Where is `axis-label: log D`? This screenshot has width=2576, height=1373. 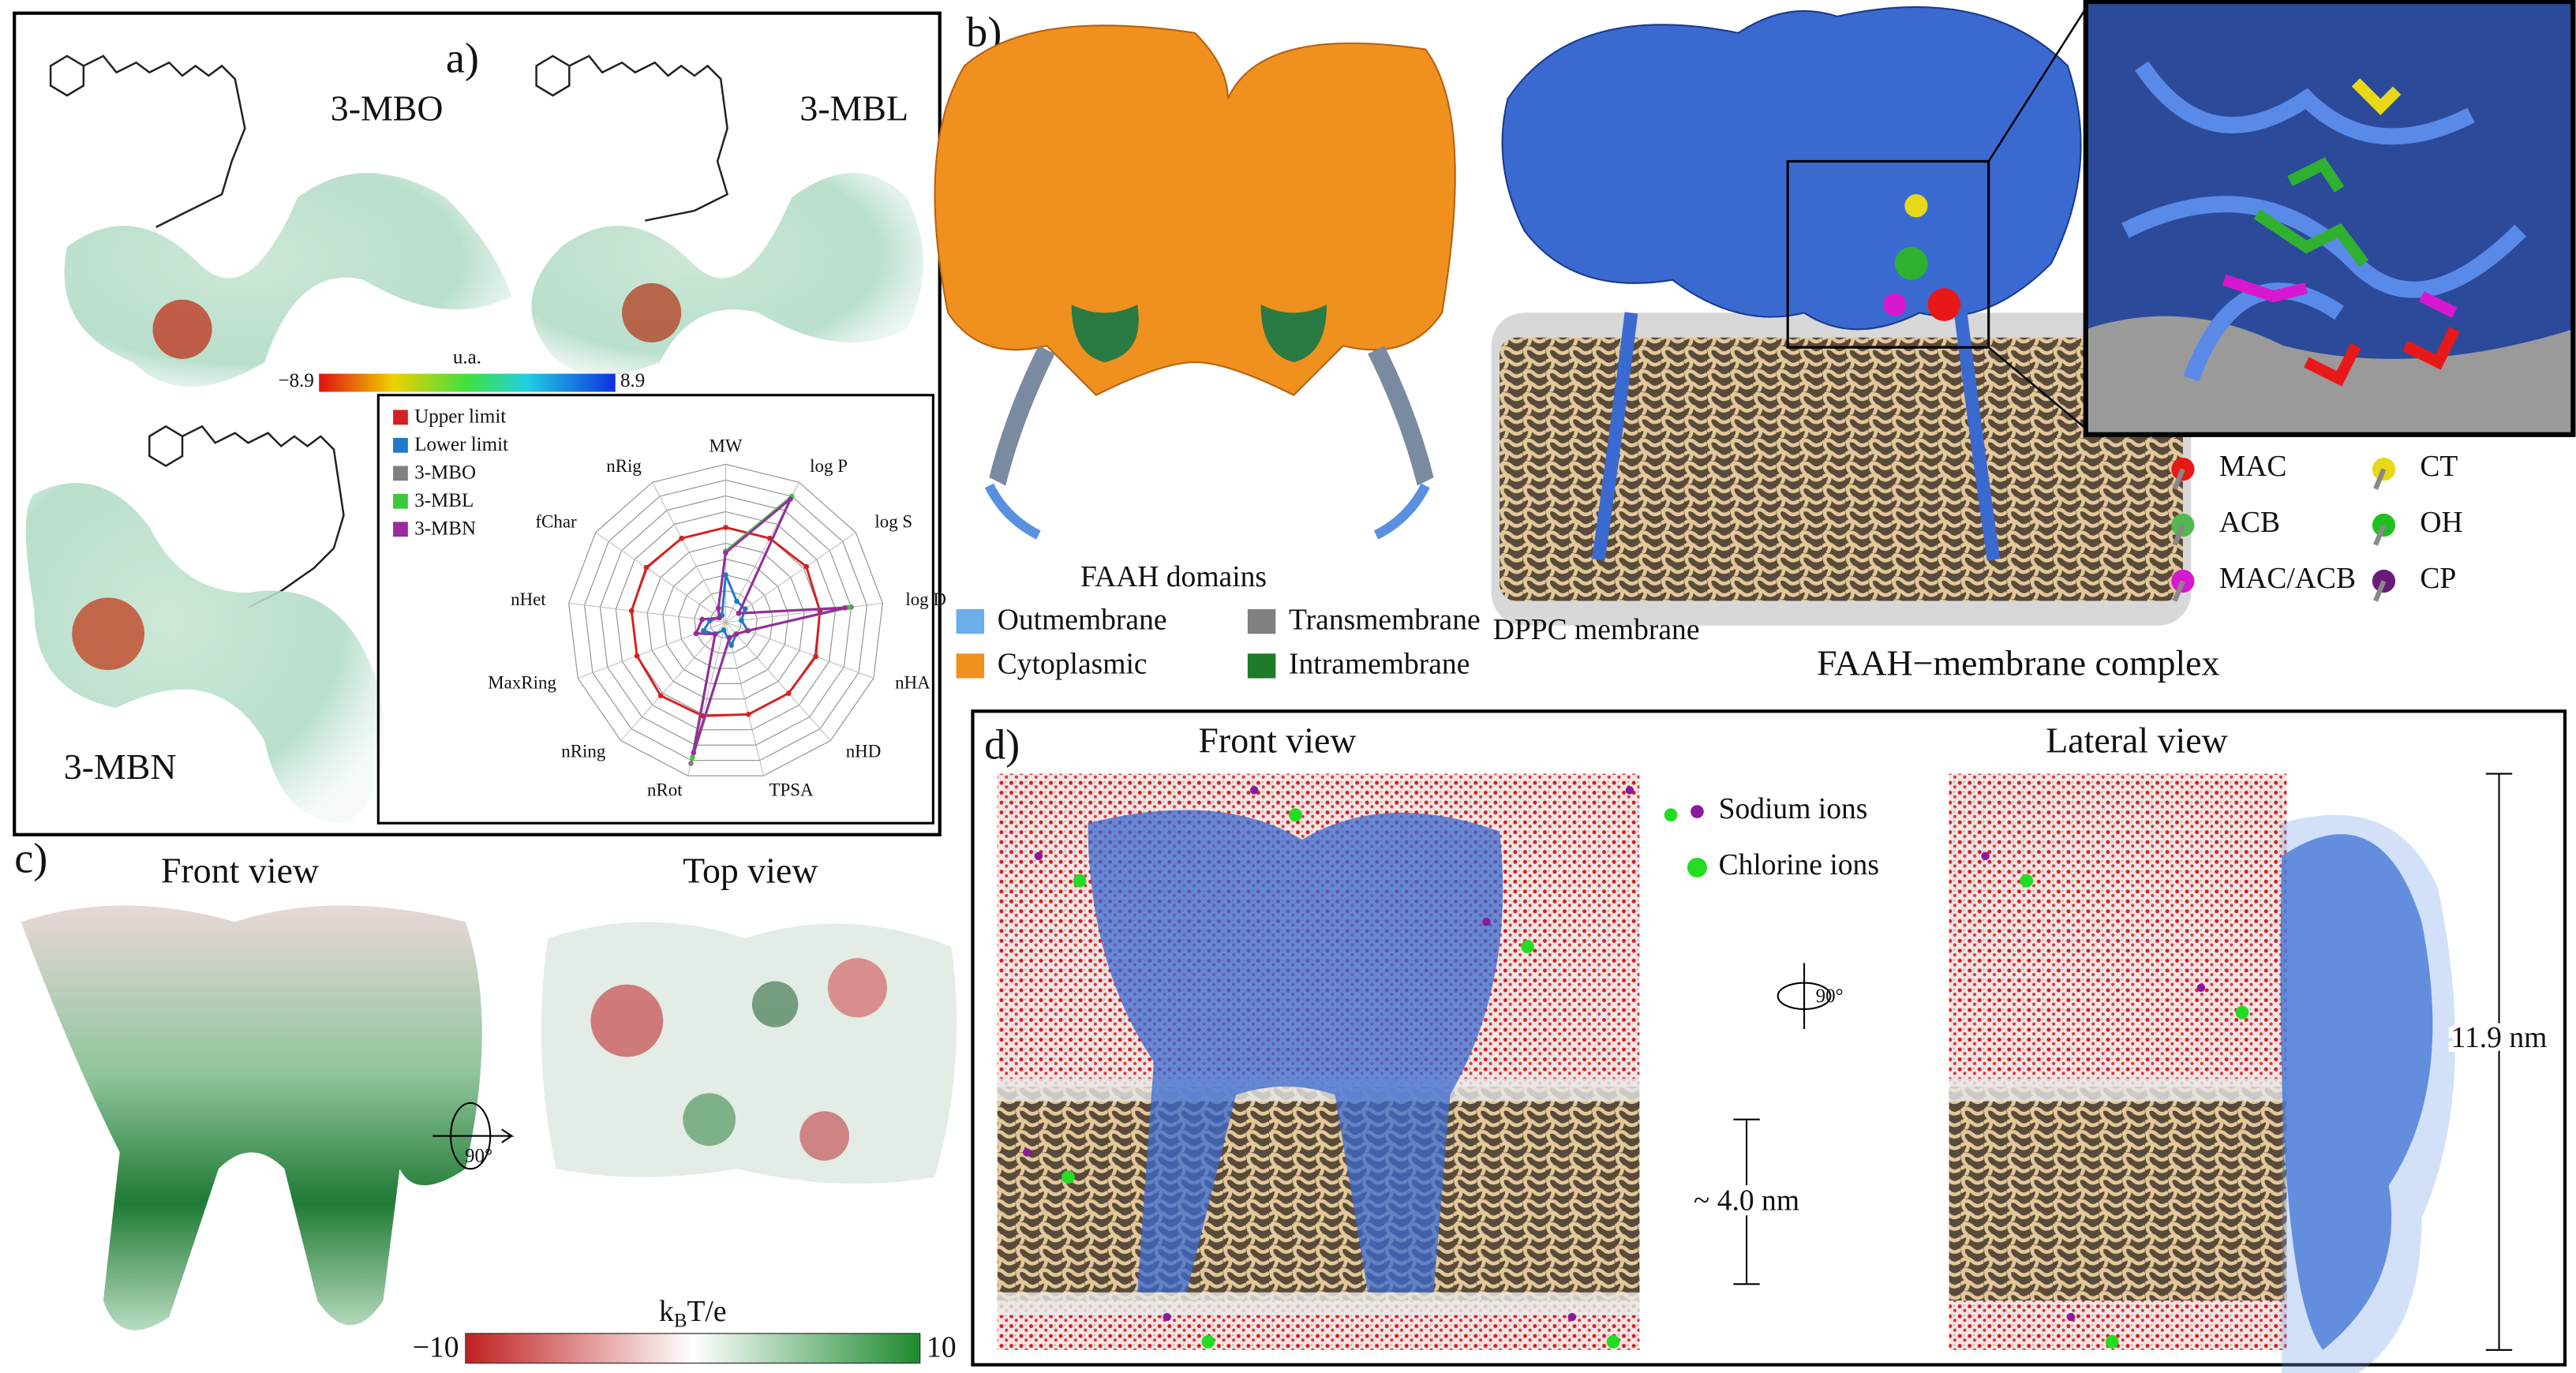
axis-label: log D is located at coordinates (925, 599).